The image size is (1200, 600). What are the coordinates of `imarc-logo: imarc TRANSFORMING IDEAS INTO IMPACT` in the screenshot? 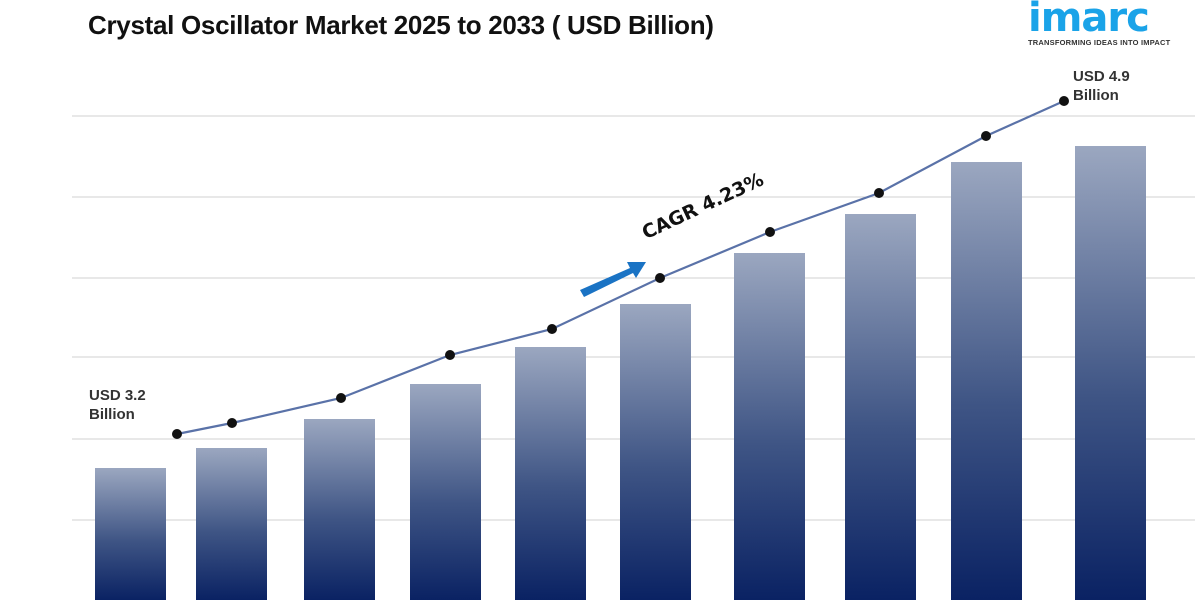 It's located at (1103, 23).